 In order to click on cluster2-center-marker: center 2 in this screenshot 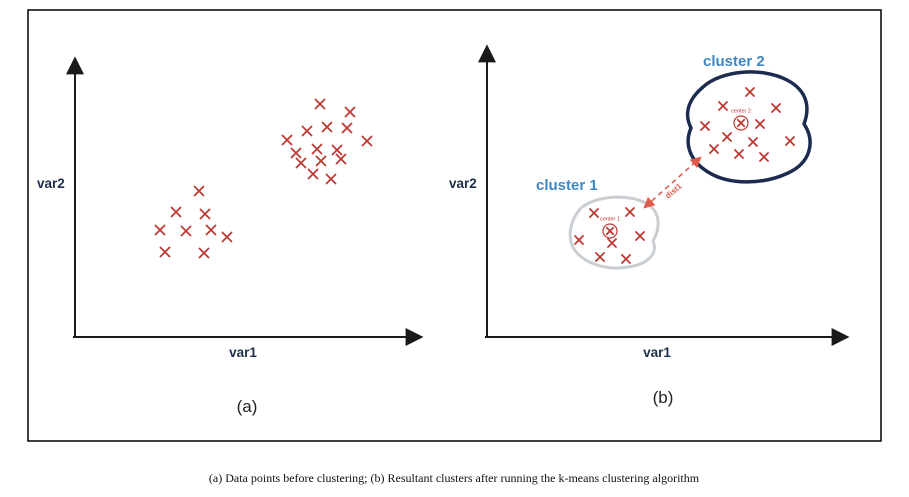, I will do `click(741, 120)`.